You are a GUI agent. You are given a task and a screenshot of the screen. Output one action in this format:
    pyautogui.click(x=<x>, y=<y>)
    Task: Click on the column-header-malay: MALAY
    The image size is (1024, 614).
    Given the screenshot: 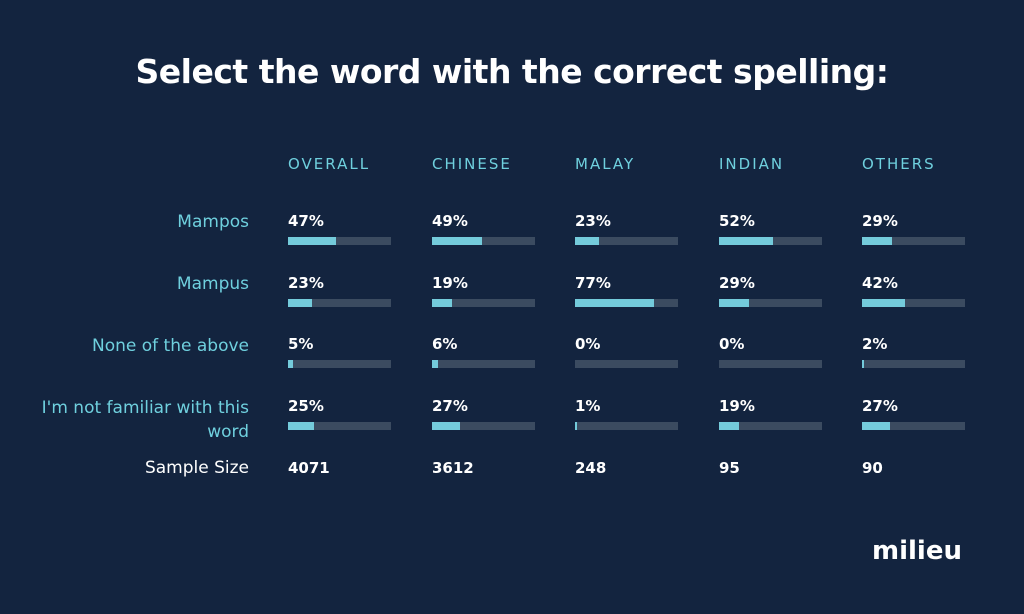 What is the action you would take?
    pyautogui.click(x=605, y=164)
    